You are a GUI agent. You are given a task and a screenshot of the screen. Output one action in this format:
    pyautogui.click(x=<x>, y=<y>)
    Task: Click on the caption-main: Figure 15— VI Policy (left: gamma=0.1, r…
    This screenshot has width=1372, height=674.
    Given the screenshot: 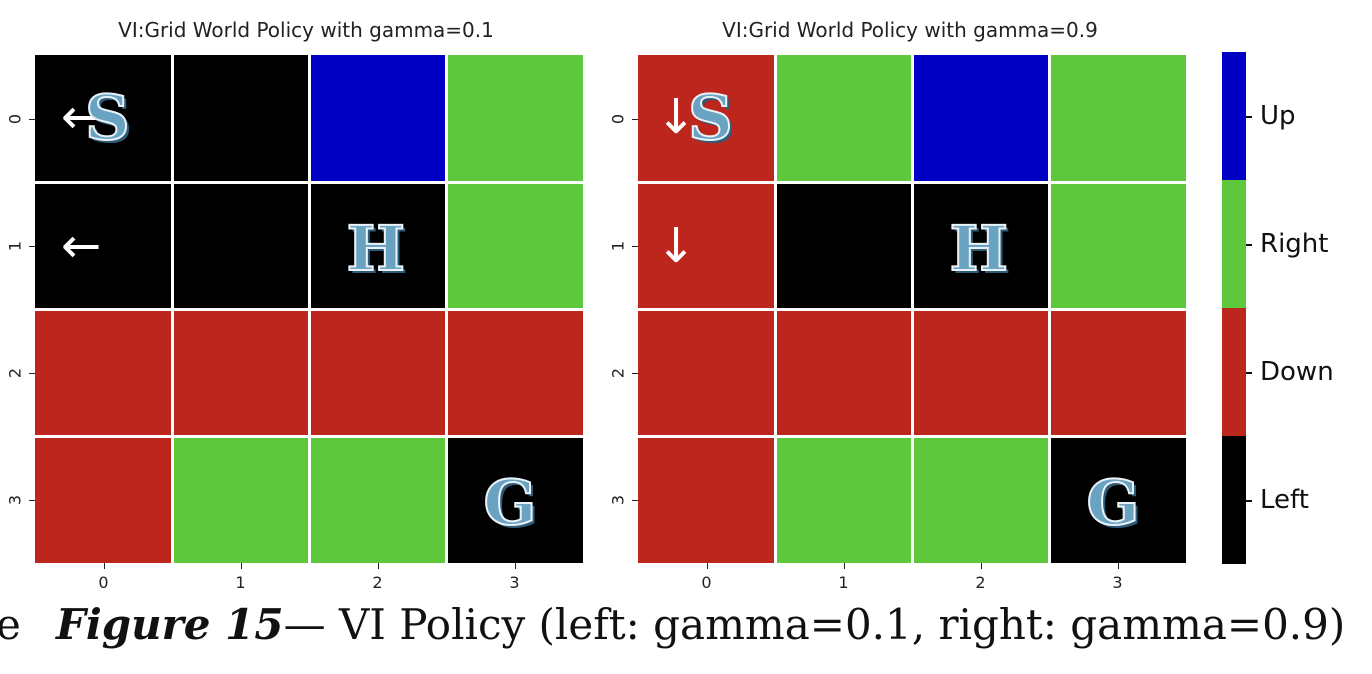 What is the action you would take?
    pyautogui.click(x=700, y=624)
    